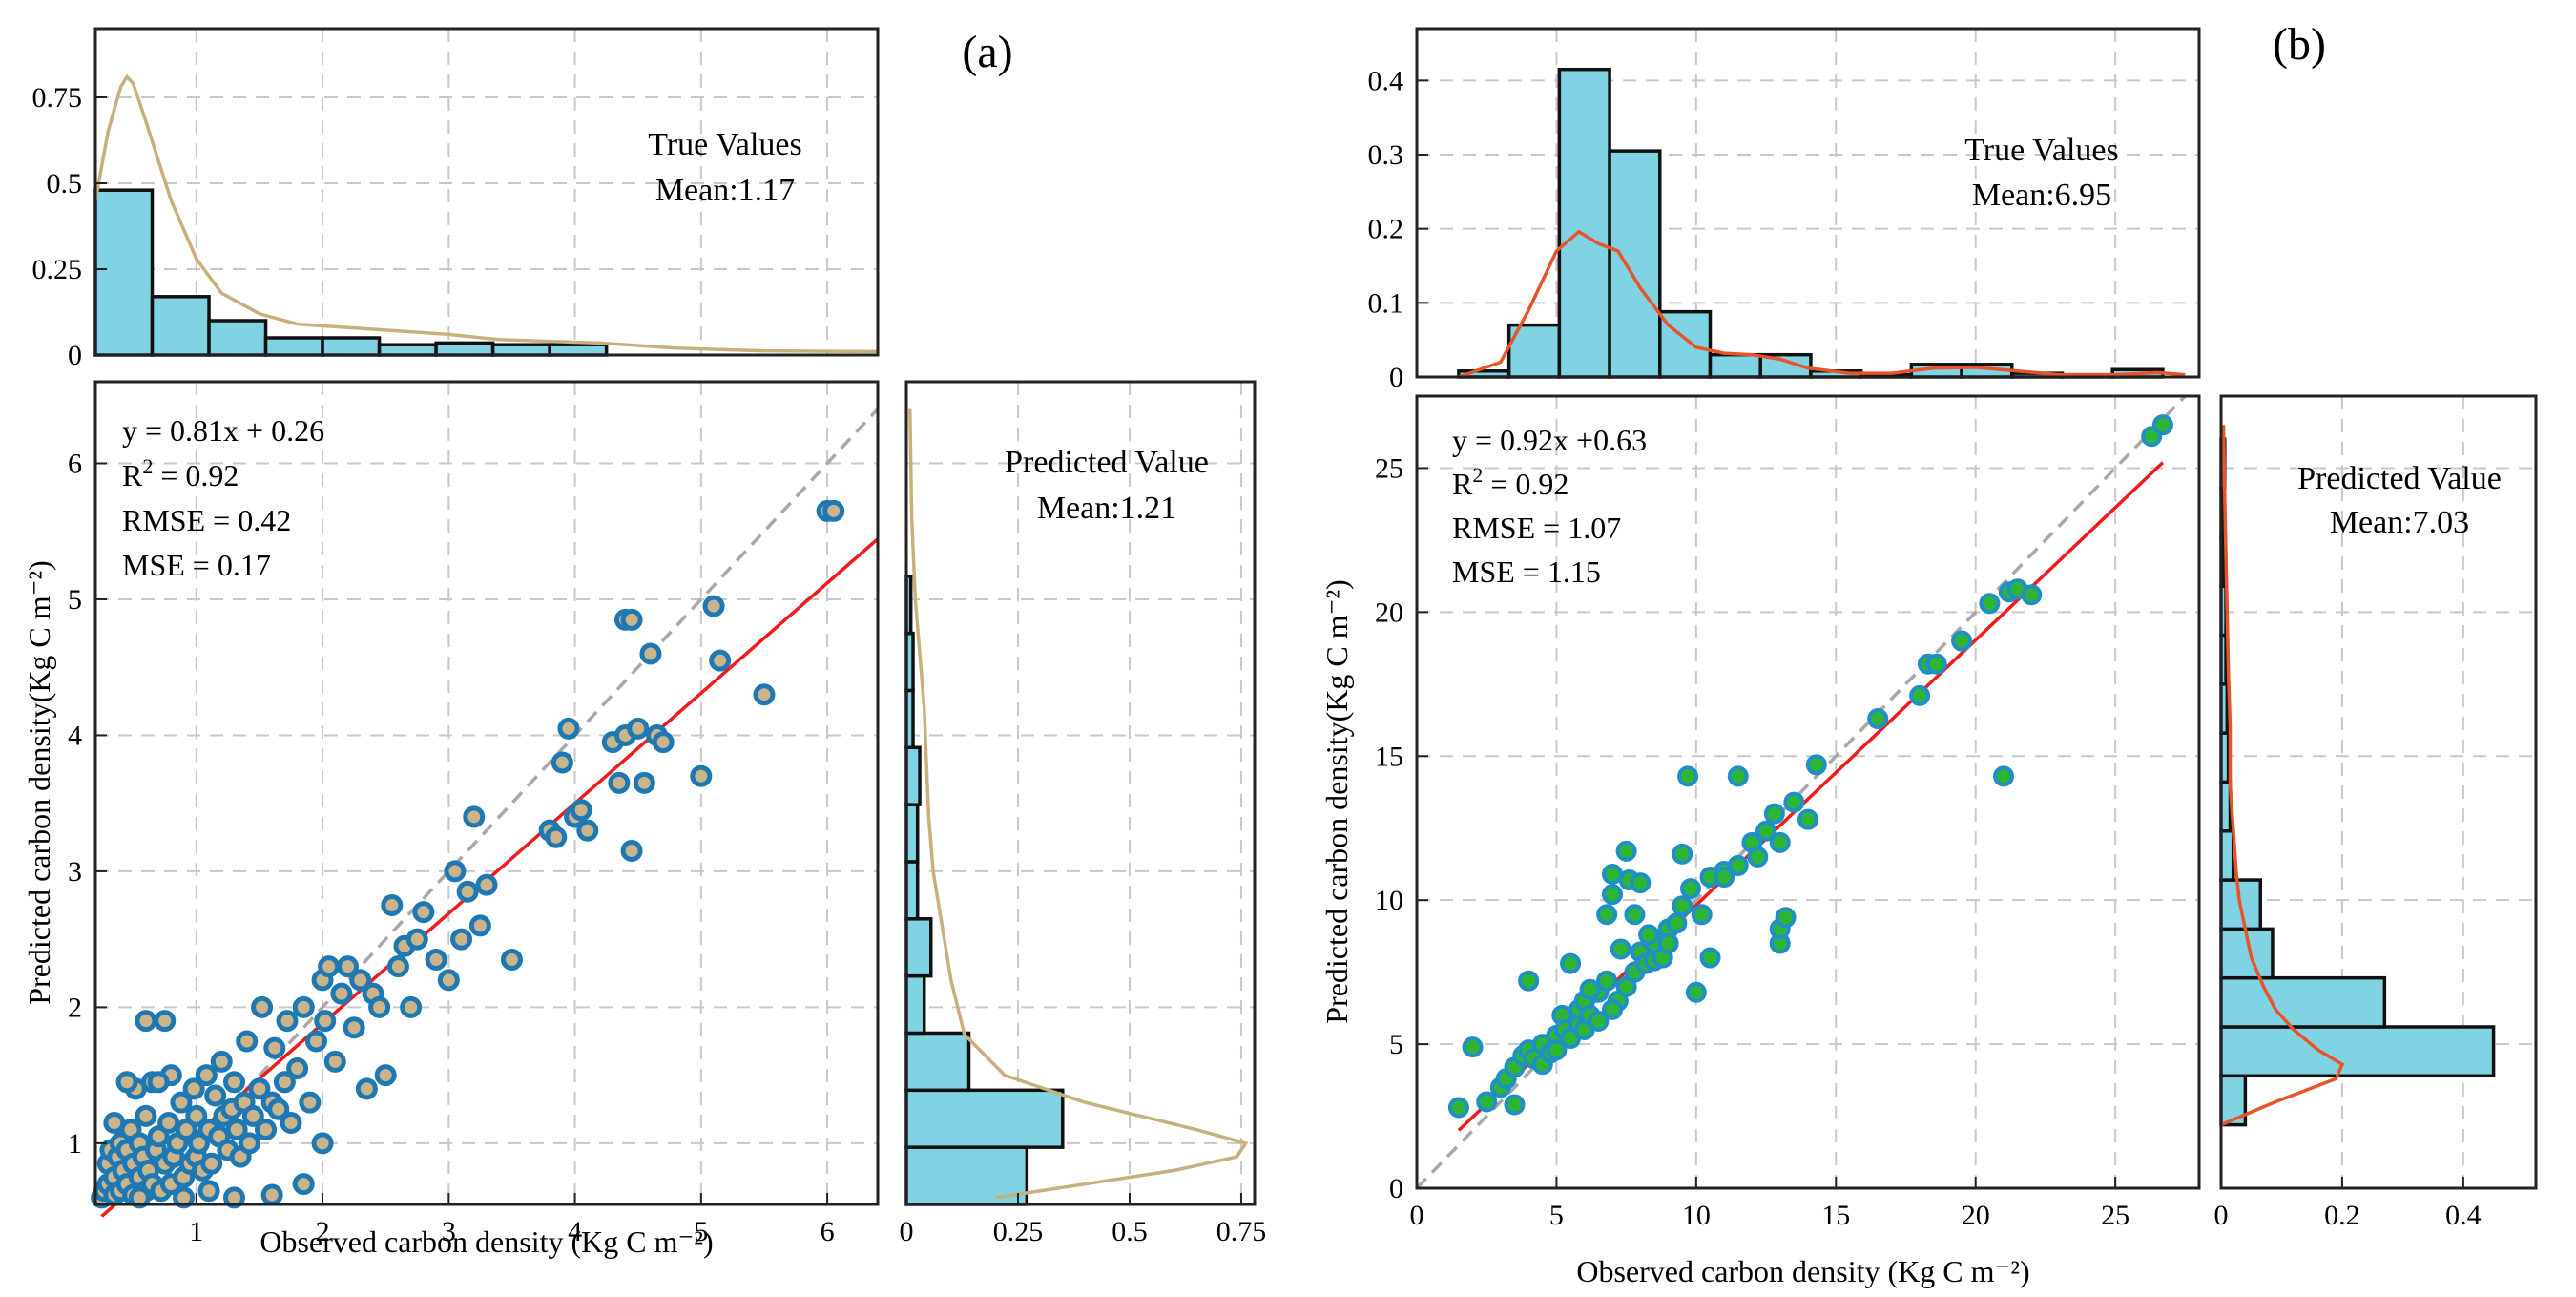 The height and width of the screenshot is (1297, 2576). What do you see at coordinates (1396, 1188) in the screenshot?
I see `panel-b-y-tick-label: 0` at bounding box center [1396, 1188].